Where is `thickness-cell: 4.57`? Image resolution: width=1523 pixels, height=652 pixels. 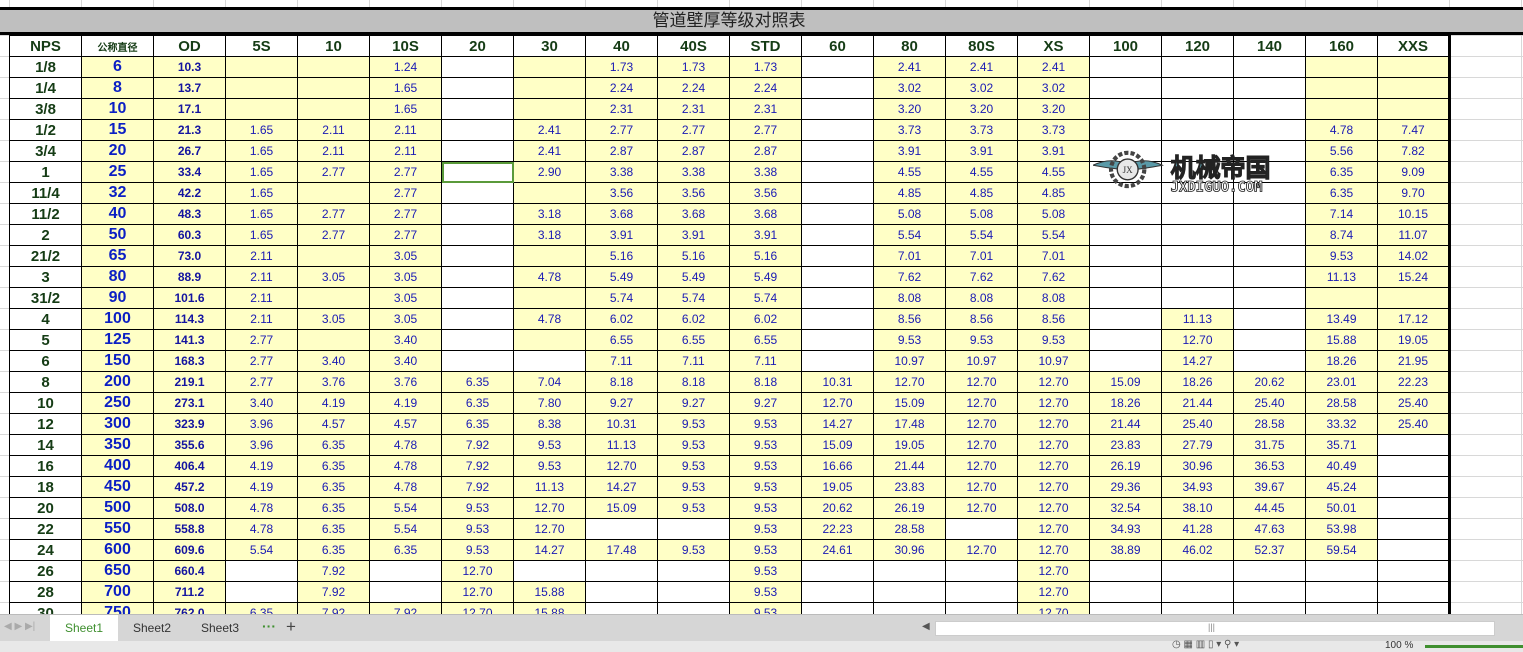 thickness-cell: 4.57 is located at coordinates (405, 424).